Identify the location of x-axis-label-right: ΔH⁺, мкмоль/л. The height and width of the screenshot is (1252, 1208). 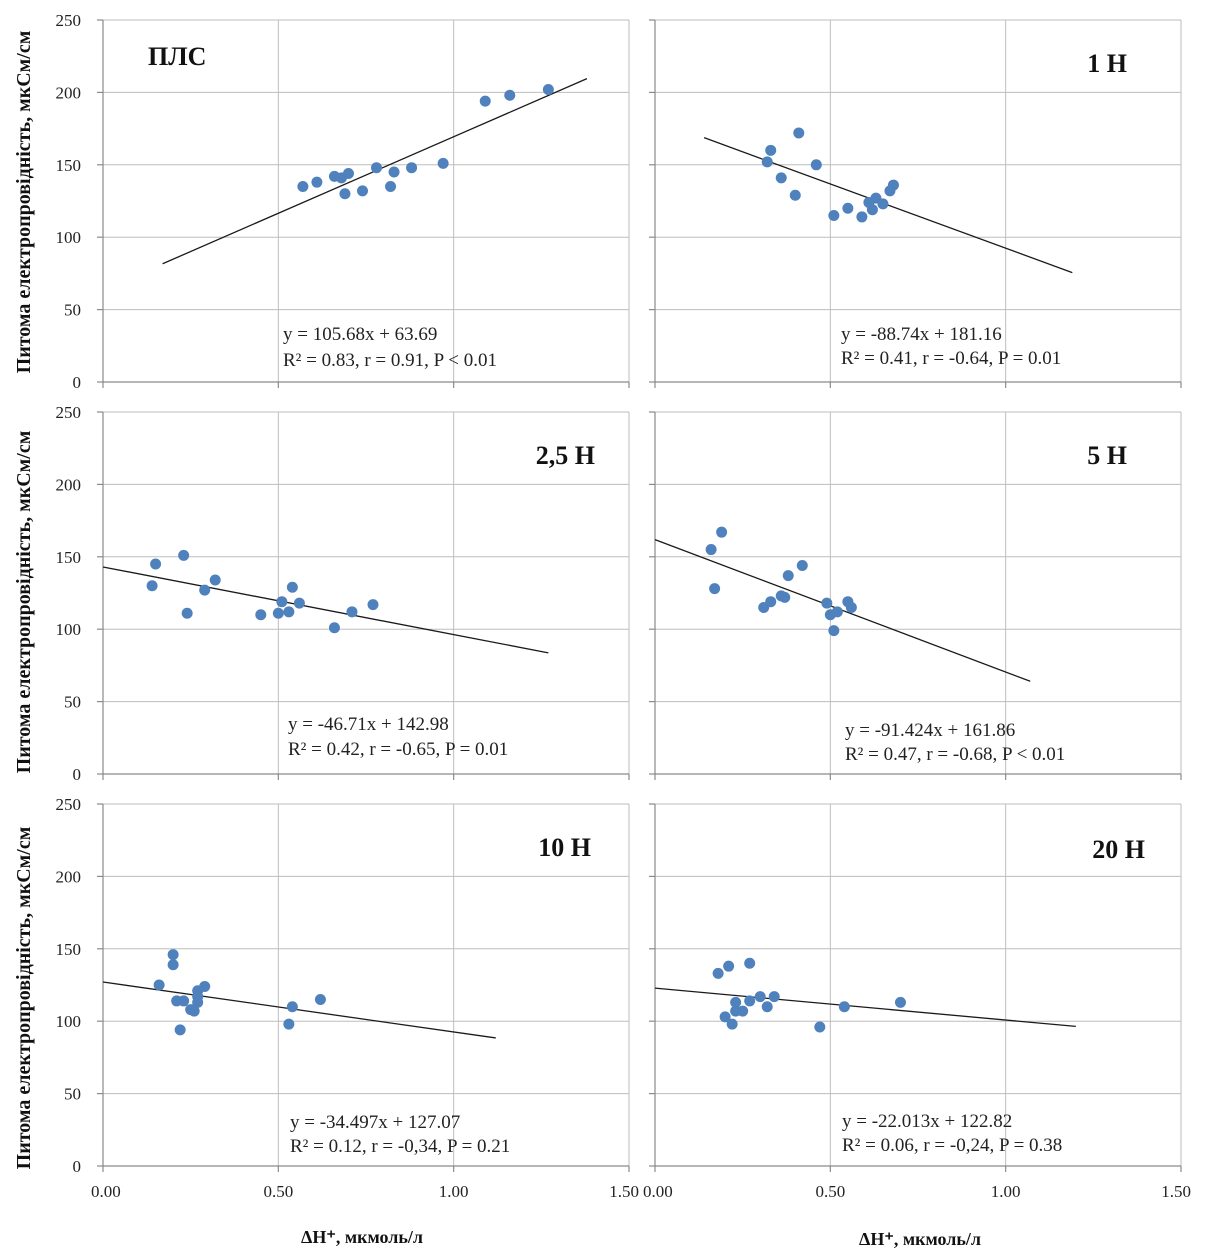
(920, 1239).